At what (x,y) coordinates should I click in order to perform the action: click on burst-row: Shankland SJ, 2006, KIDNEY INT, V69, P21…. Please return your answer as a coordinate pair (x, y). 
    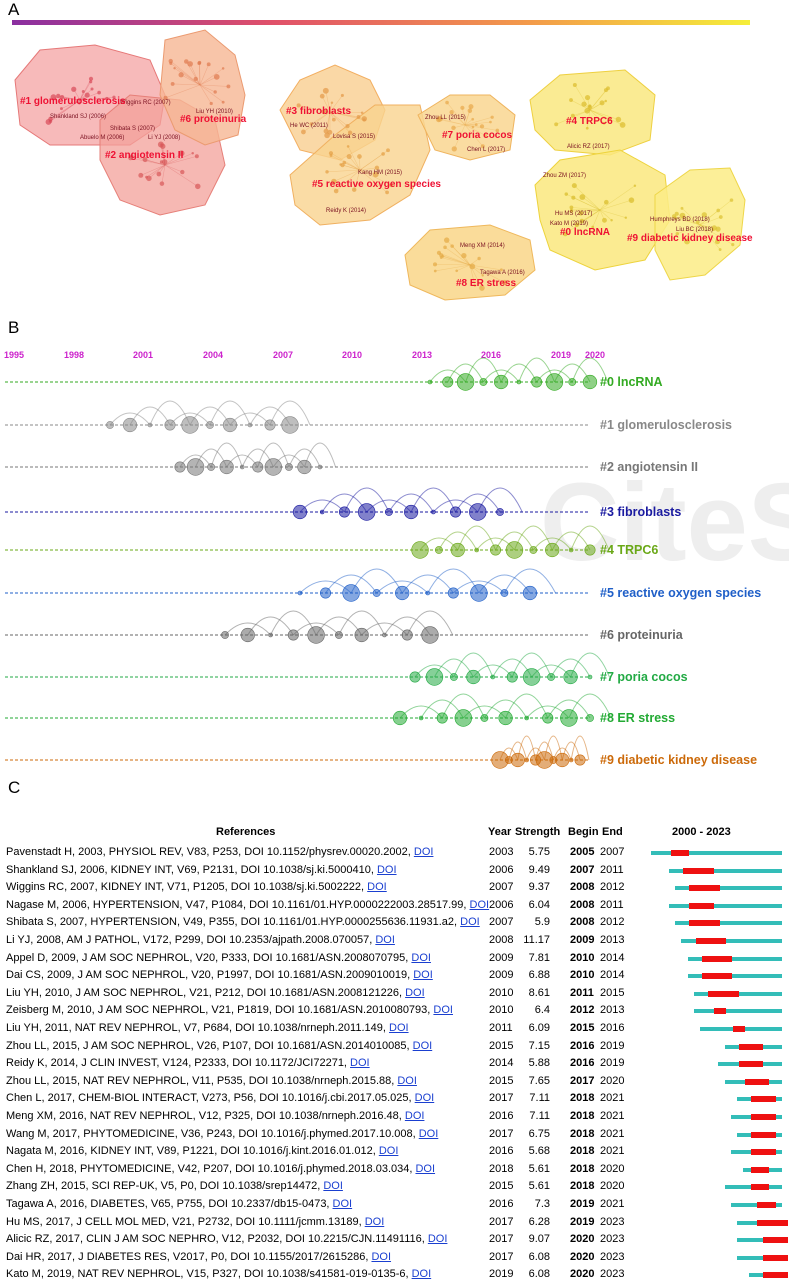
    Looking at the image, I should click on (394, 871).